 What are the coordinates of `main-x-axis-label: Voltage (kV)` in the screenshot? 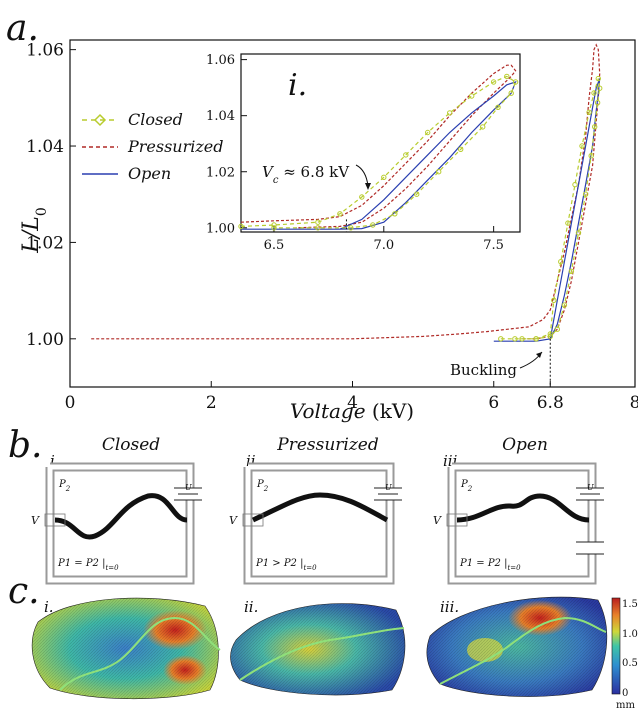 It's located at (352, 411).